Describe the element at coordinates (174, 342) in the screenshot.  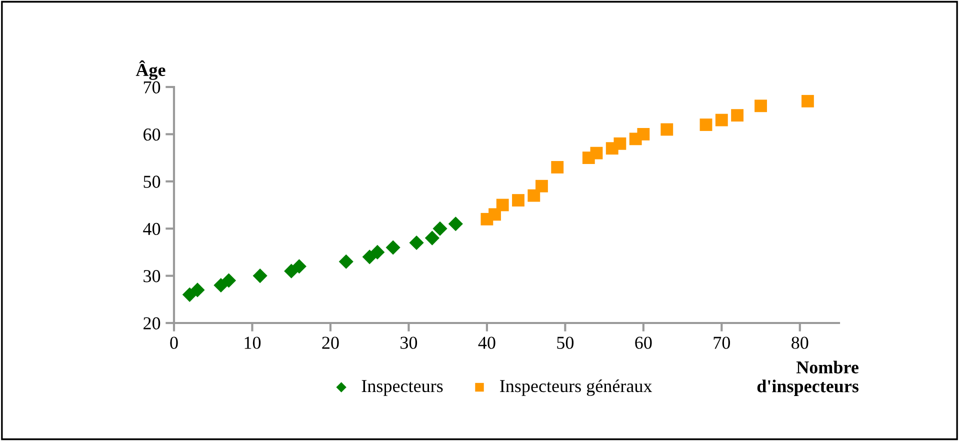
I see `x-tick-label: 0` at that location.